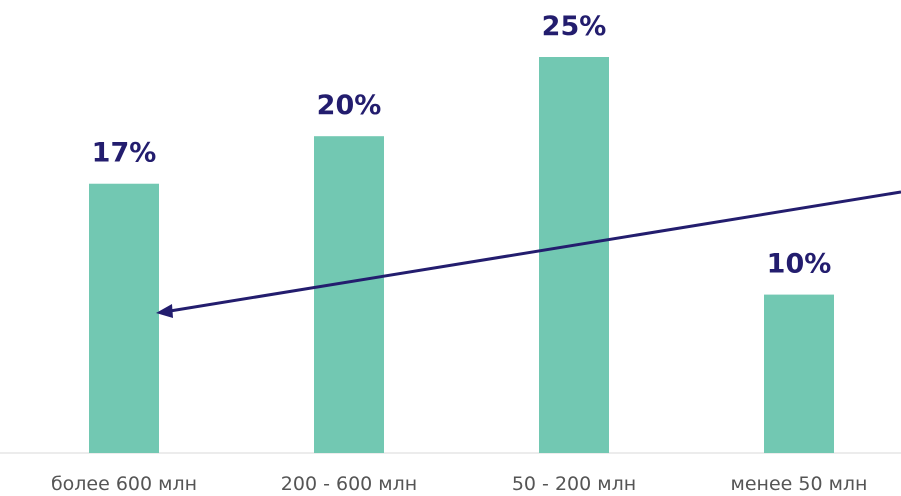 The image size is (901, 496). What do you see at coordinates (164, 311) in the screenshot?
I see `trend-arrow-head` at bounding box center [164, 311].